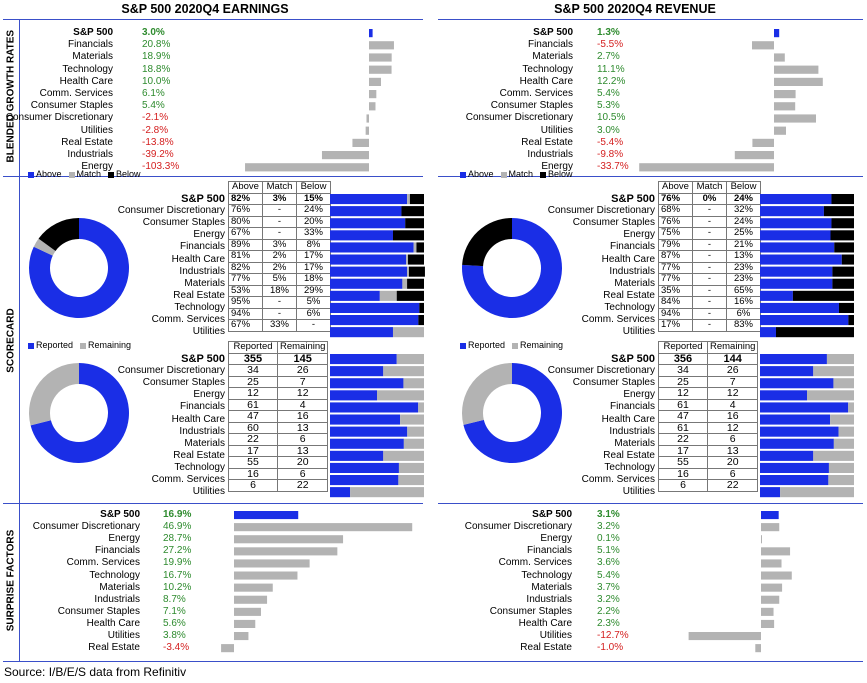  Describe the element at coordinates (79, 413) in the screenshot. I see `donut-slice-reported` at that location.